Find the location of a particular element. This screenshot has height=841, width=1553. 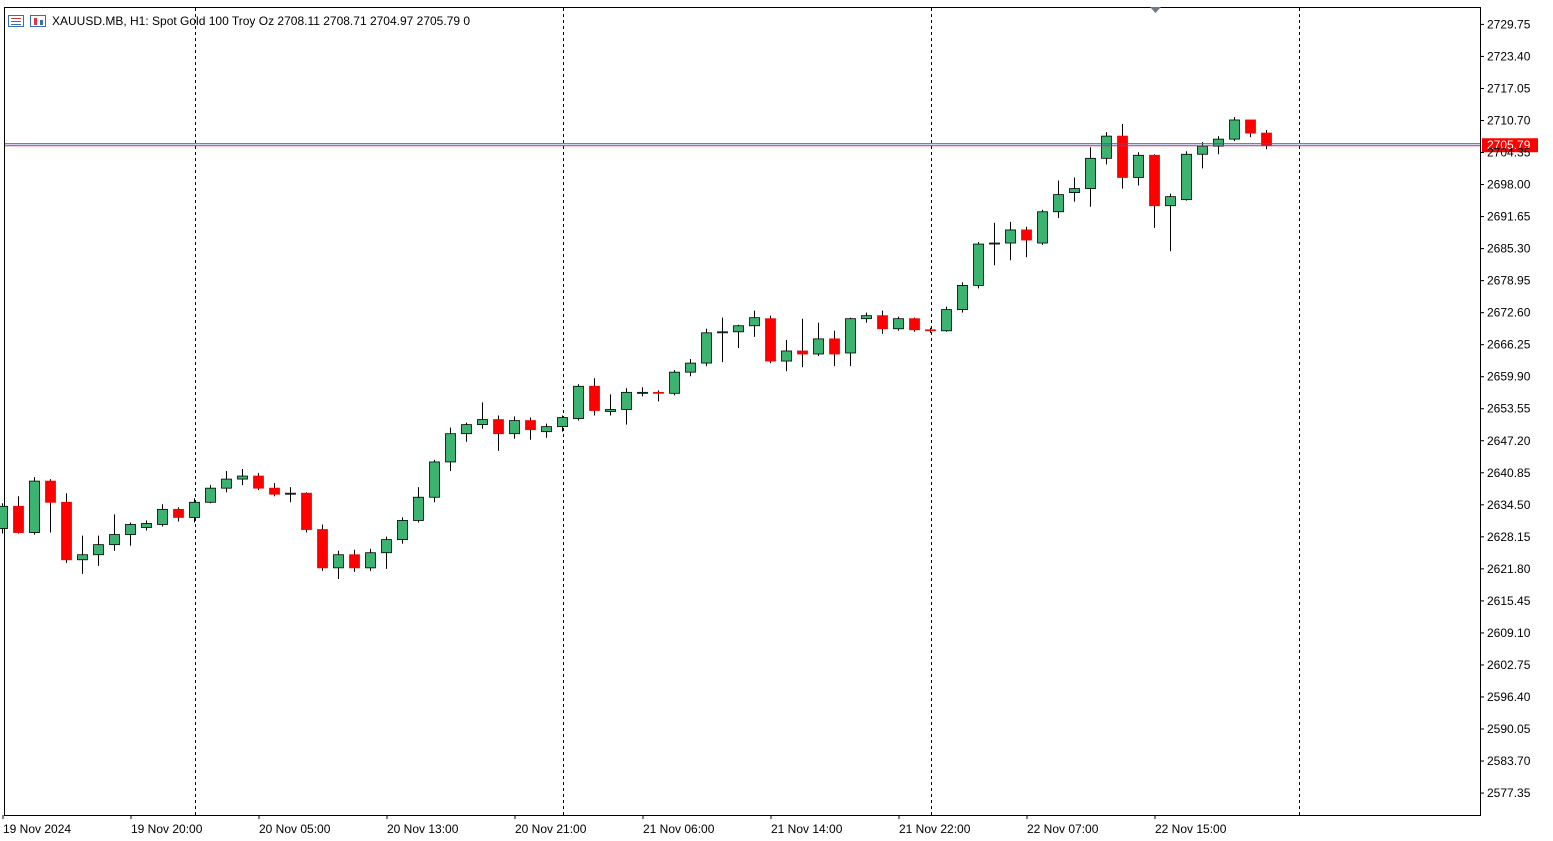

y-tick-label: 2615.45 is located at coordinates (1509, 601).